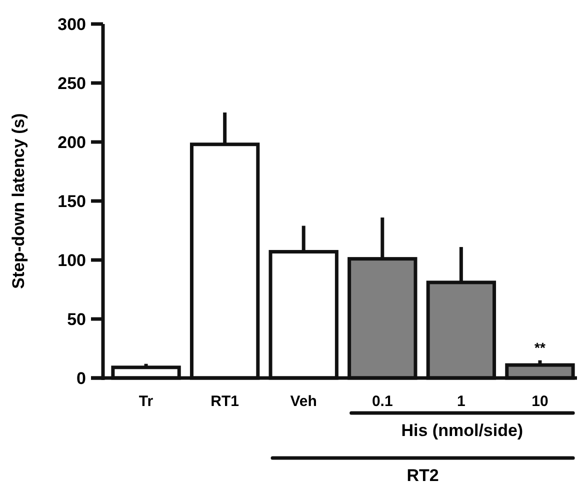 This screenshot has width=581, height=486. I want to click on y-tick-label: 100, so click(72, 260).